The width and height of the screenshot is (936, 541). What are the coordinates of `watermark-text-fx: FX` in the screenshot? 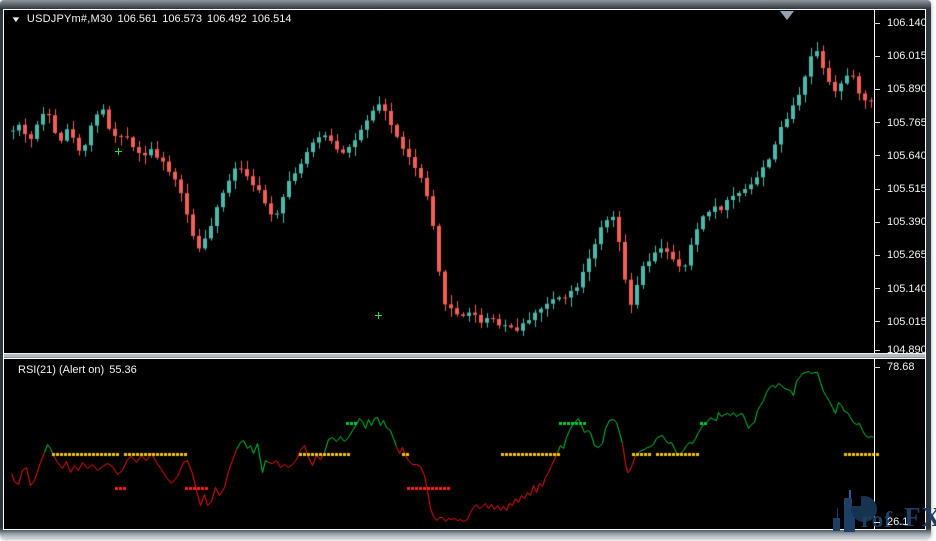 It's located at (920, 517).